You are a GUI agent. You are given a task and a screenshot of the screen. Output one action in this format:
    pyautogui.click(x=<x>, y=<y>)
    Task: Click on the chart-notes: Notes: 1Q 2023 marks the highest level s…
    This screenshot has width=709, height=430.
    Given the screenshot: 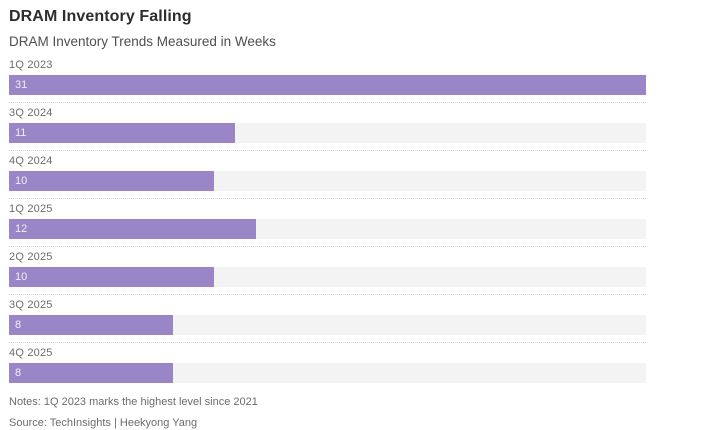 What is the action you would take?
    pyautogui.click(x=133, y=402)
    